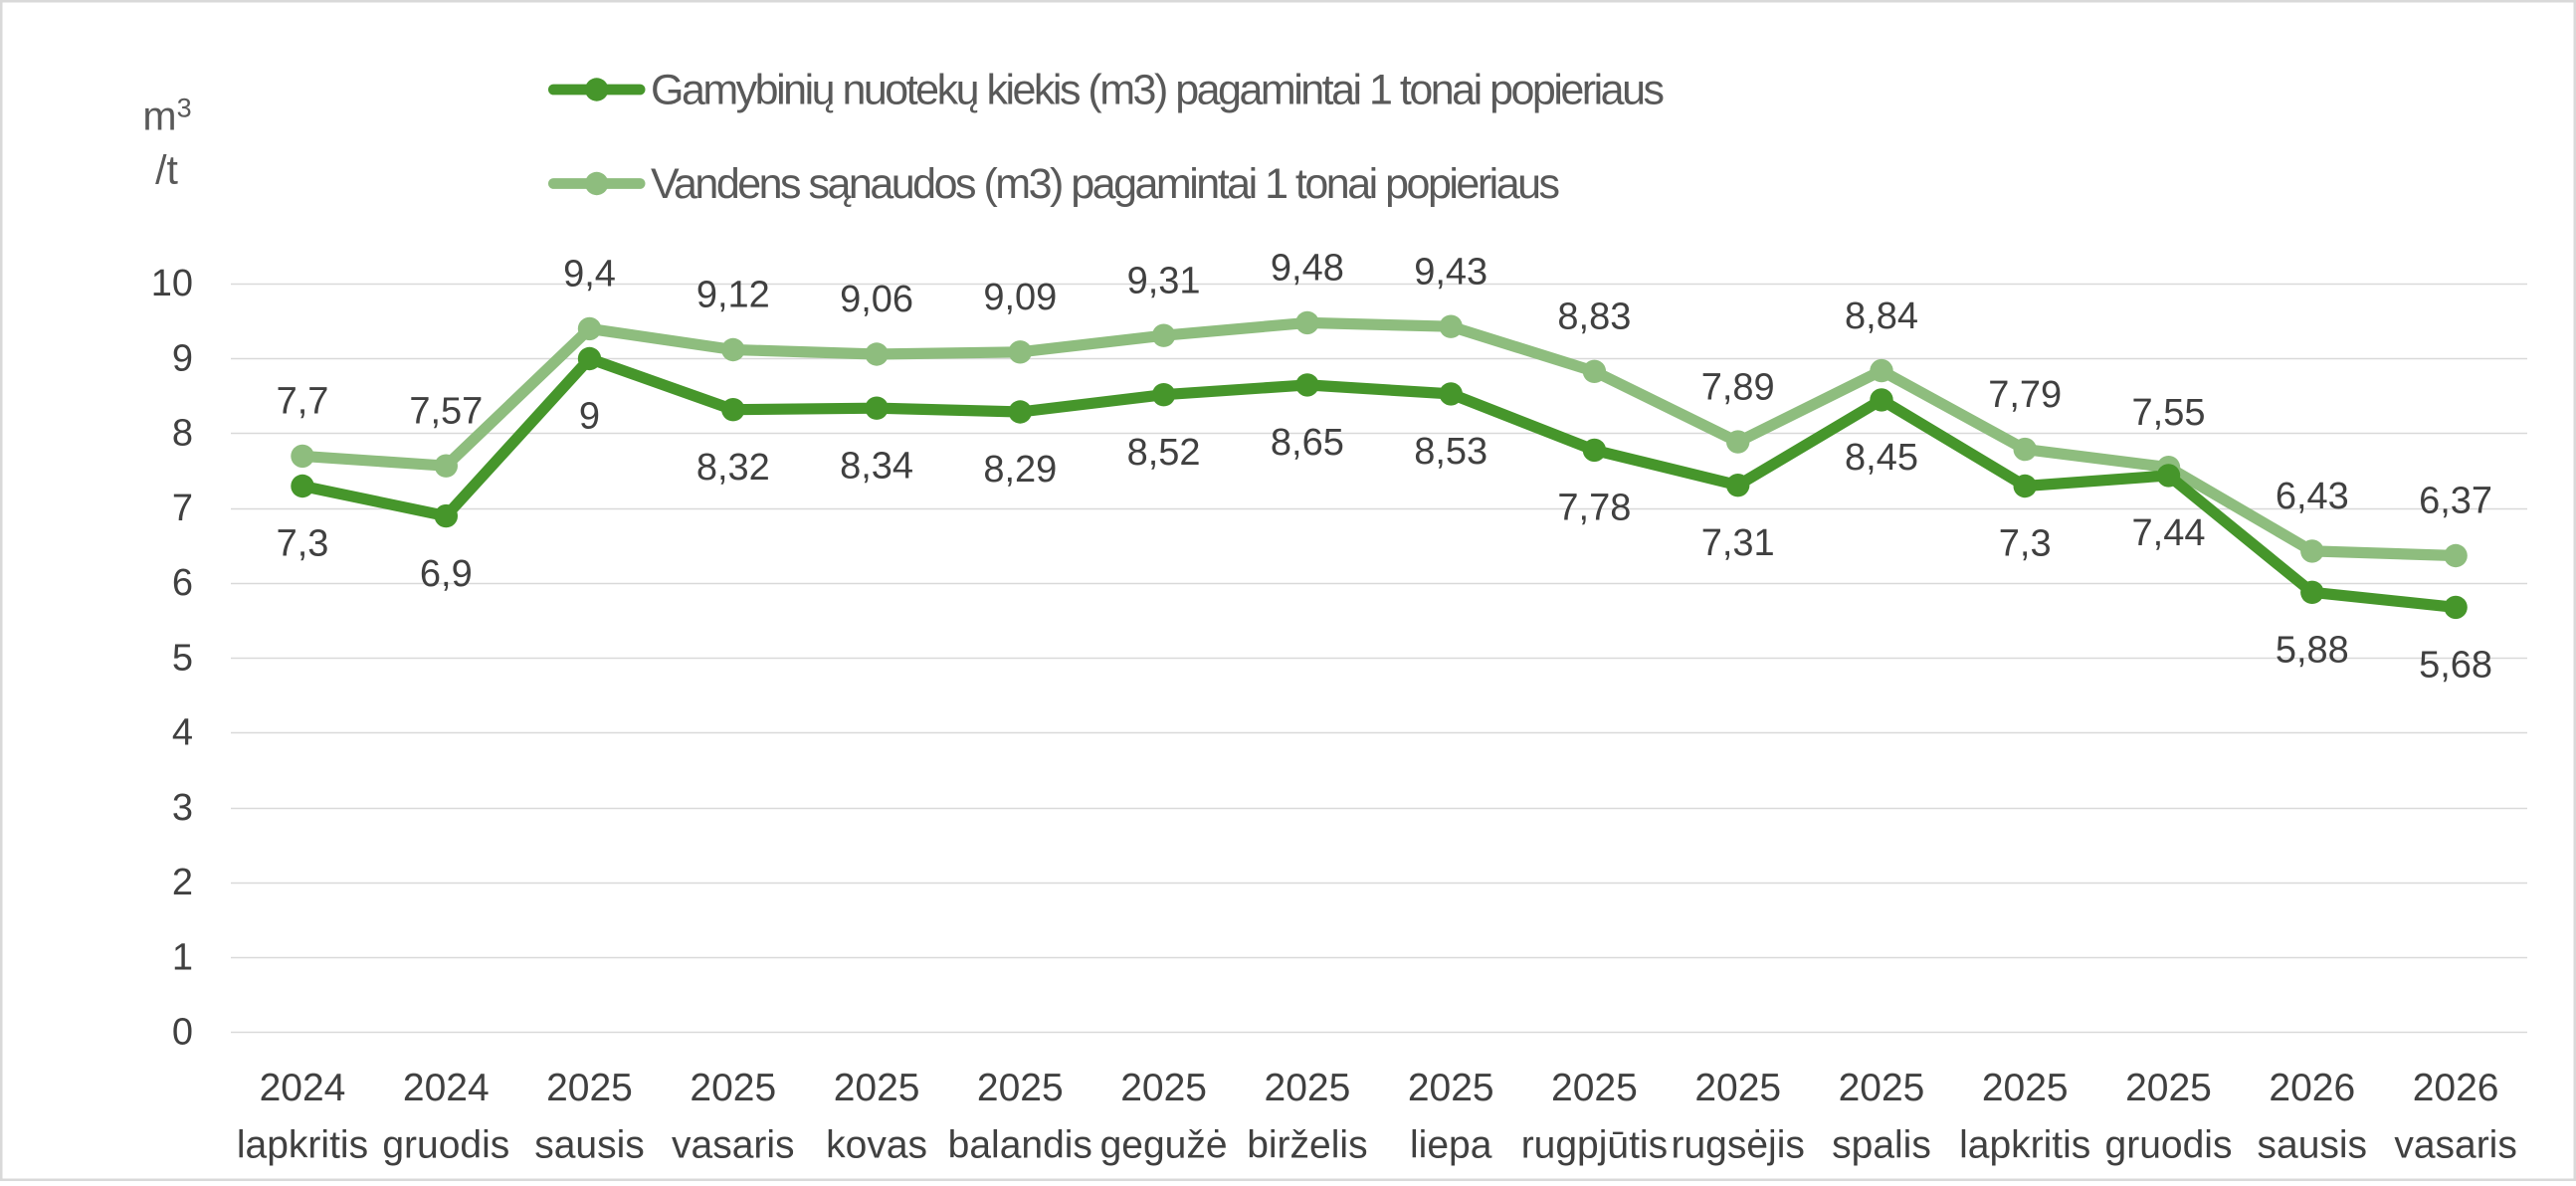 This screenshot has width=2576, height=1186. Describe the element at coordinates (1738, 387) in the screenshot. I see `svg-text: 7,89` at that location.